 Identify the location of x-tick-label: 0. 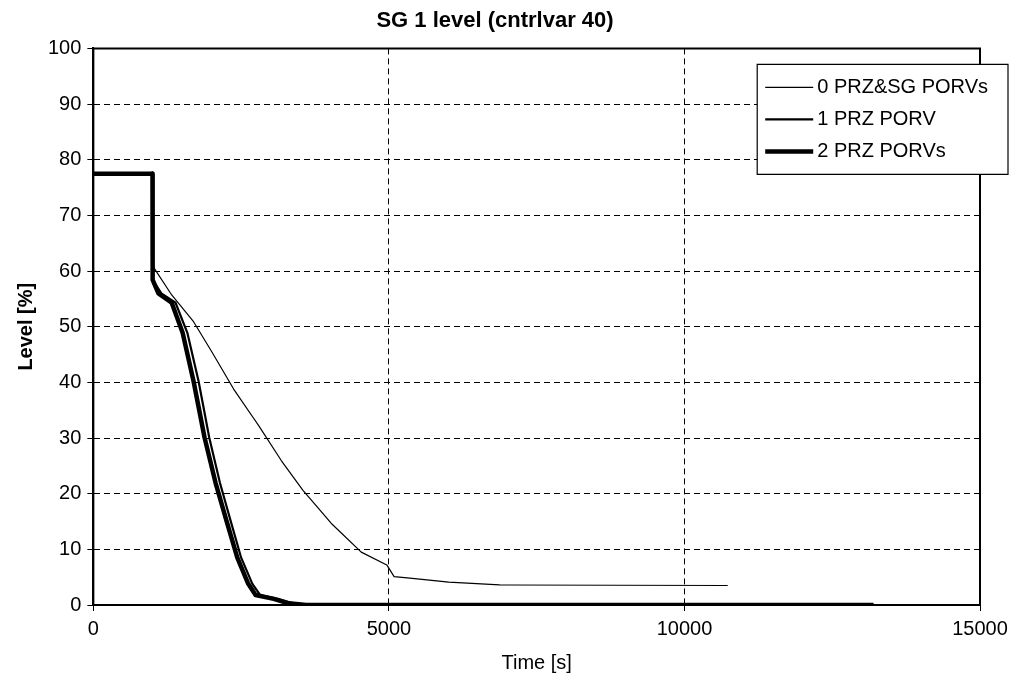
(93, 627).